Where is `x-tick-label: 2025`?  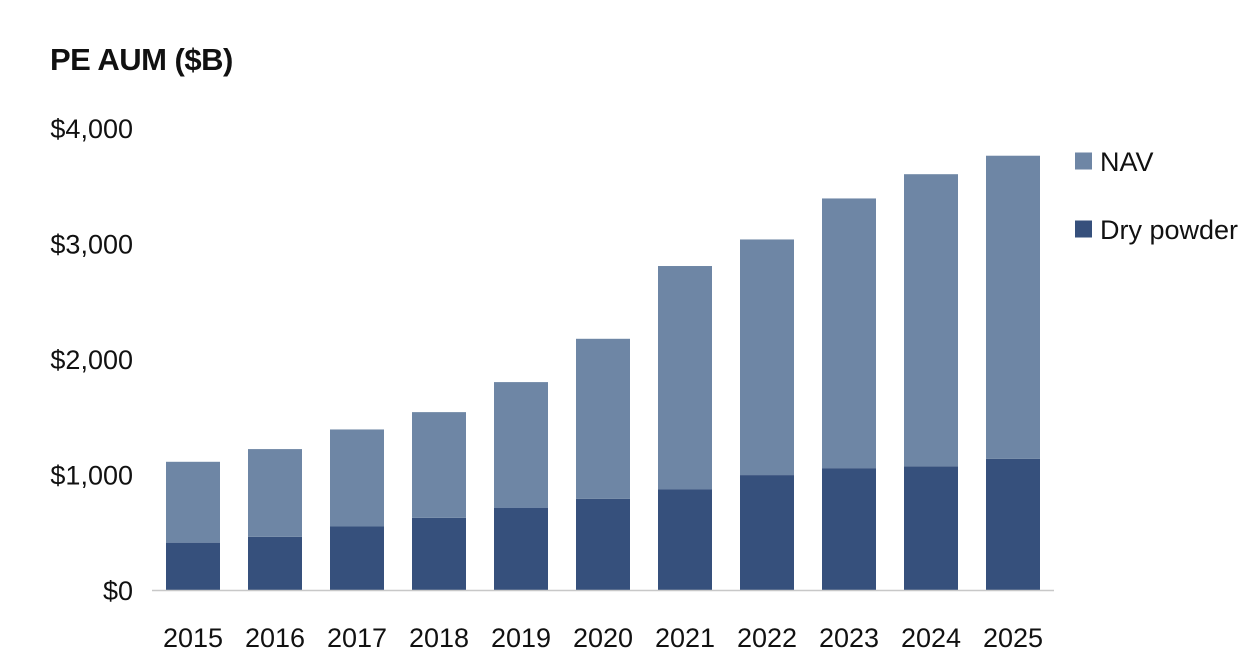 x-tick-label: 2025 is located at coordinates (1013, 638).